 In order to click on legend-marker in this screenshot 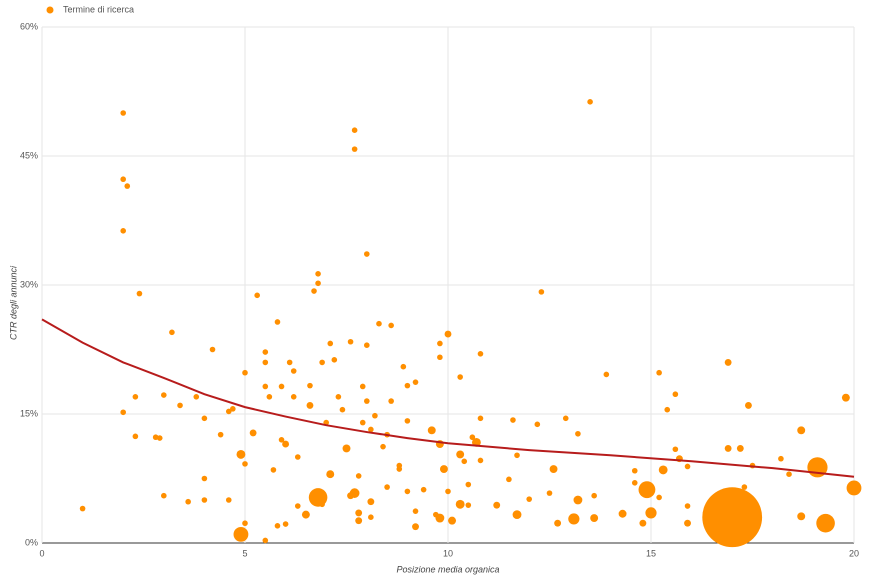, I will do `click(50, 10)`.